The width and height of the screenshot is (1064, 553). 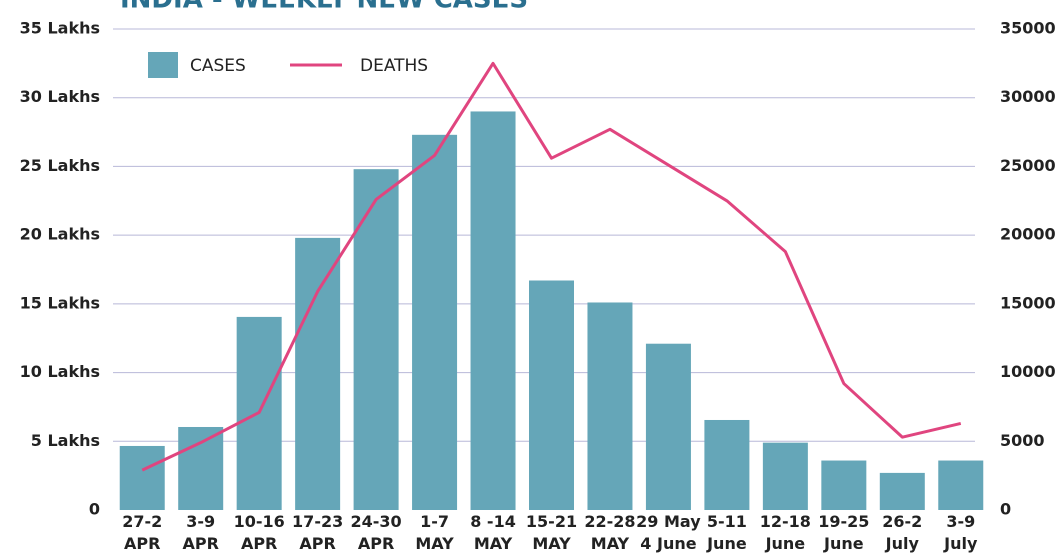 I want to click on x-tick-line: 19-25, so click(x=843, y=521).